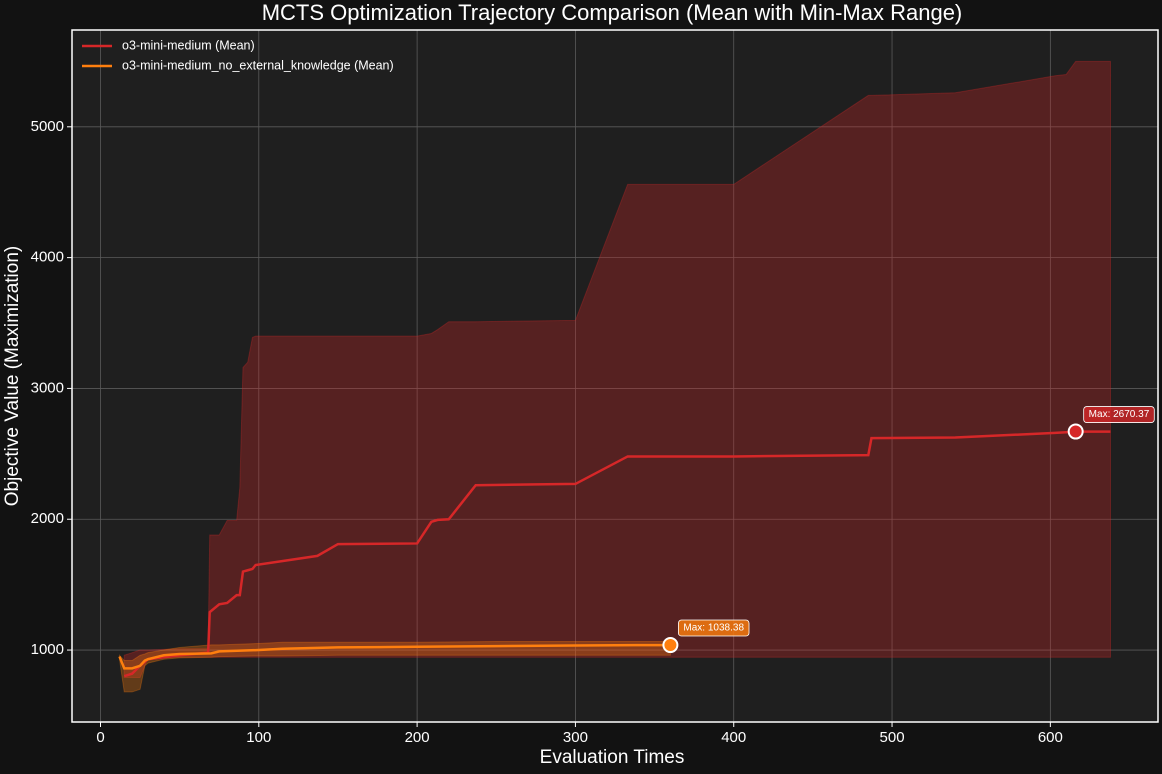  What do you see at coordinates (733, 737) in the screenshot?
I see `x-tick-label: 400` at bounding box center [733, 737].